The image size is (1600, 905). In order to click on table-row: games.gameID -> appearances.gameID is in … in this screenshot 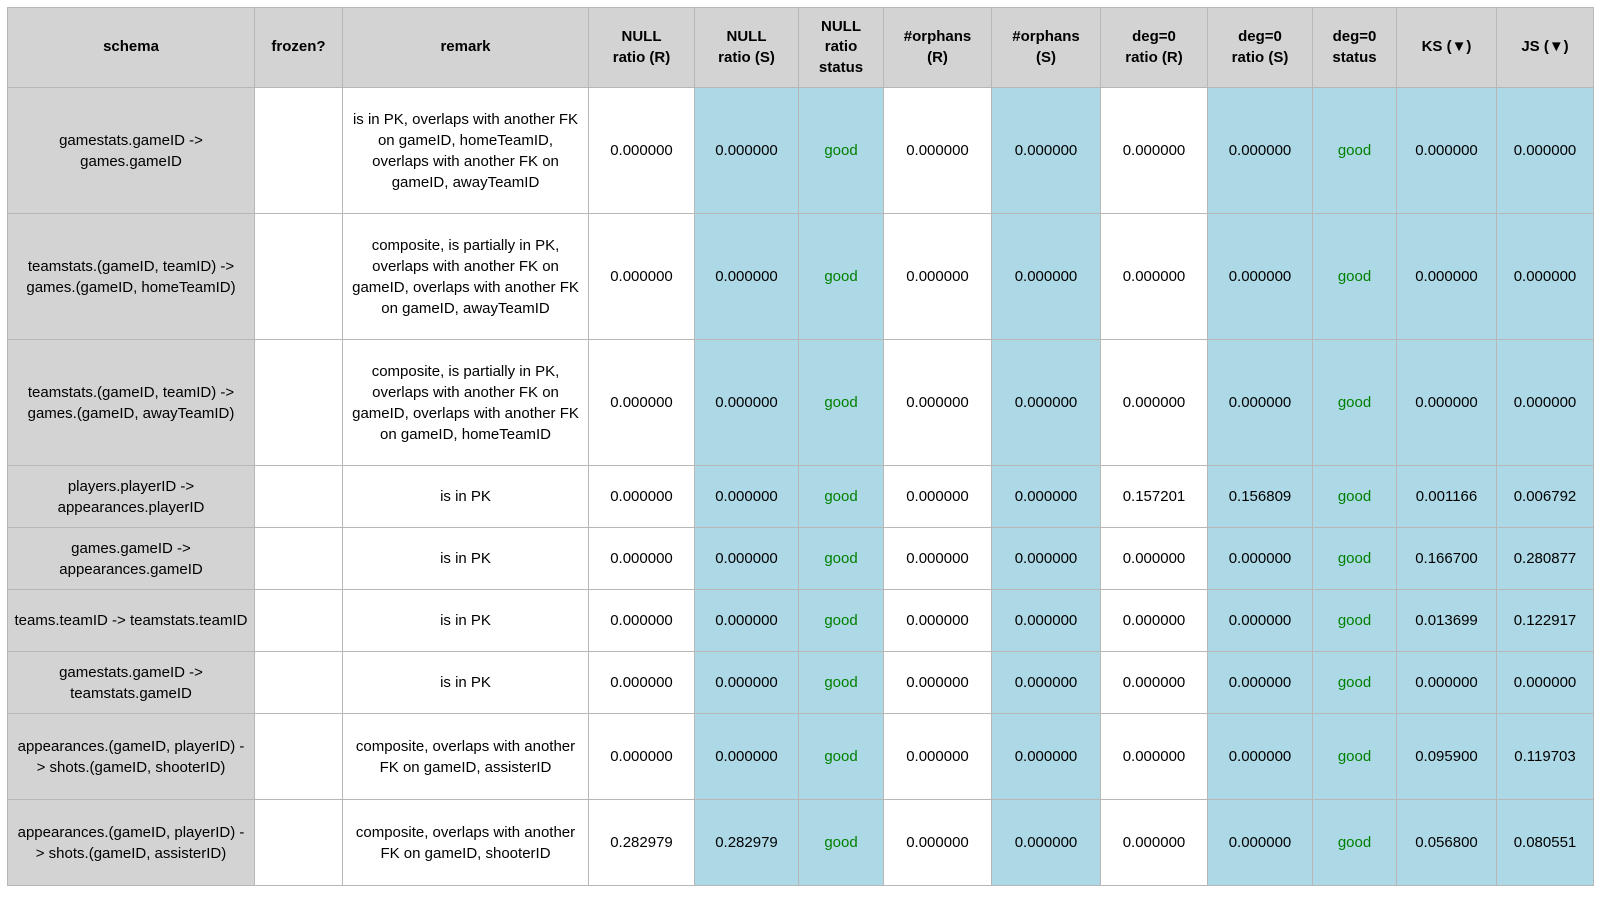, I will do `click(800, 558)`.